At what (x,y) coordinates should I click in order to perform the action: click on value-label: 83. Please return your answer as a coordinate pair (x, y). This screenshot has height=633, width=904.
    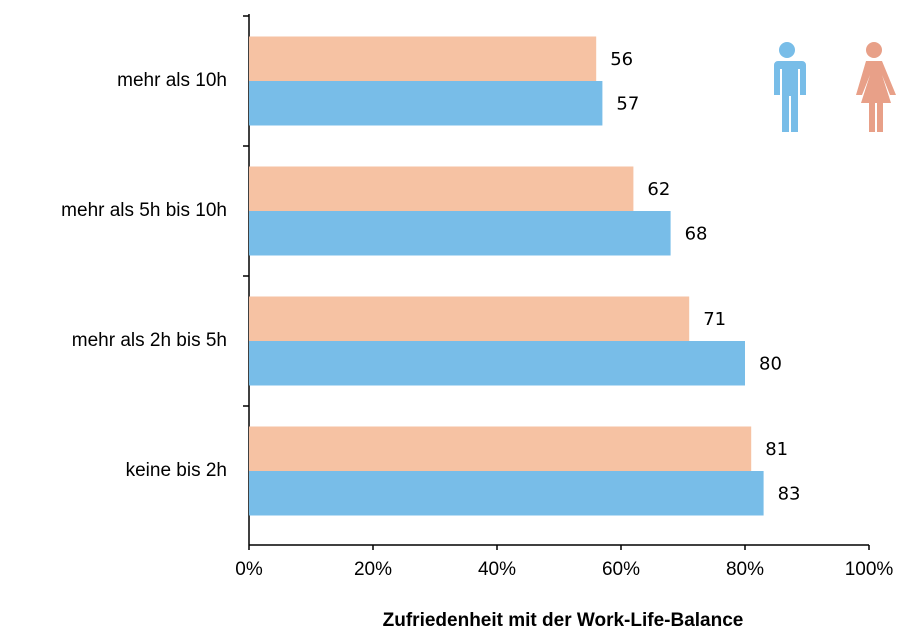
    Looking at the image, I should click on (789, 493).